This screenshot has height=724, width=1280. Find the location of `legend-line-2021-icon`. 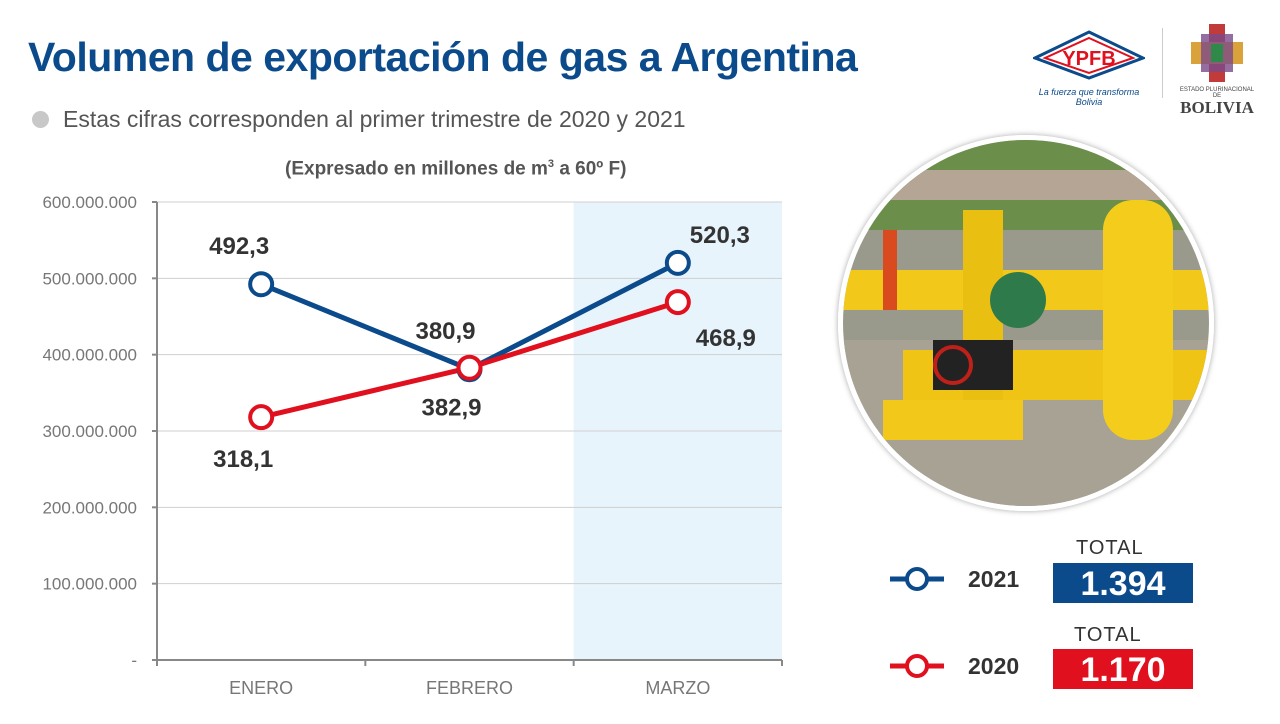

legend-line-2021-icon is located at coordinates (917, 579).